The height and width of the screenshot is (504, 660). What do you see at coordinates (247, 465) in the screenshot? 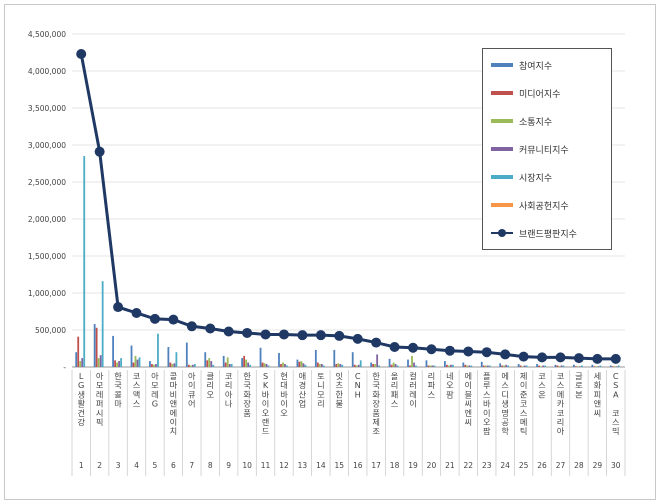
I see `x-category-number: 10` at bounding box center [247, 465].